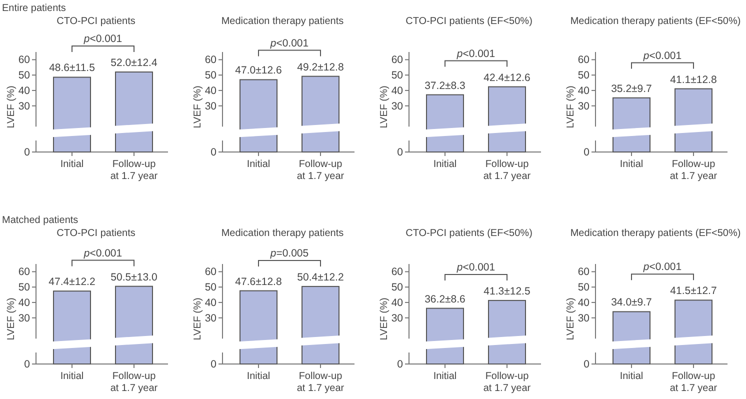 This screenshot has height=399, width=746. I want to click on data-label: 47.6±12.8, so click(258, 282).